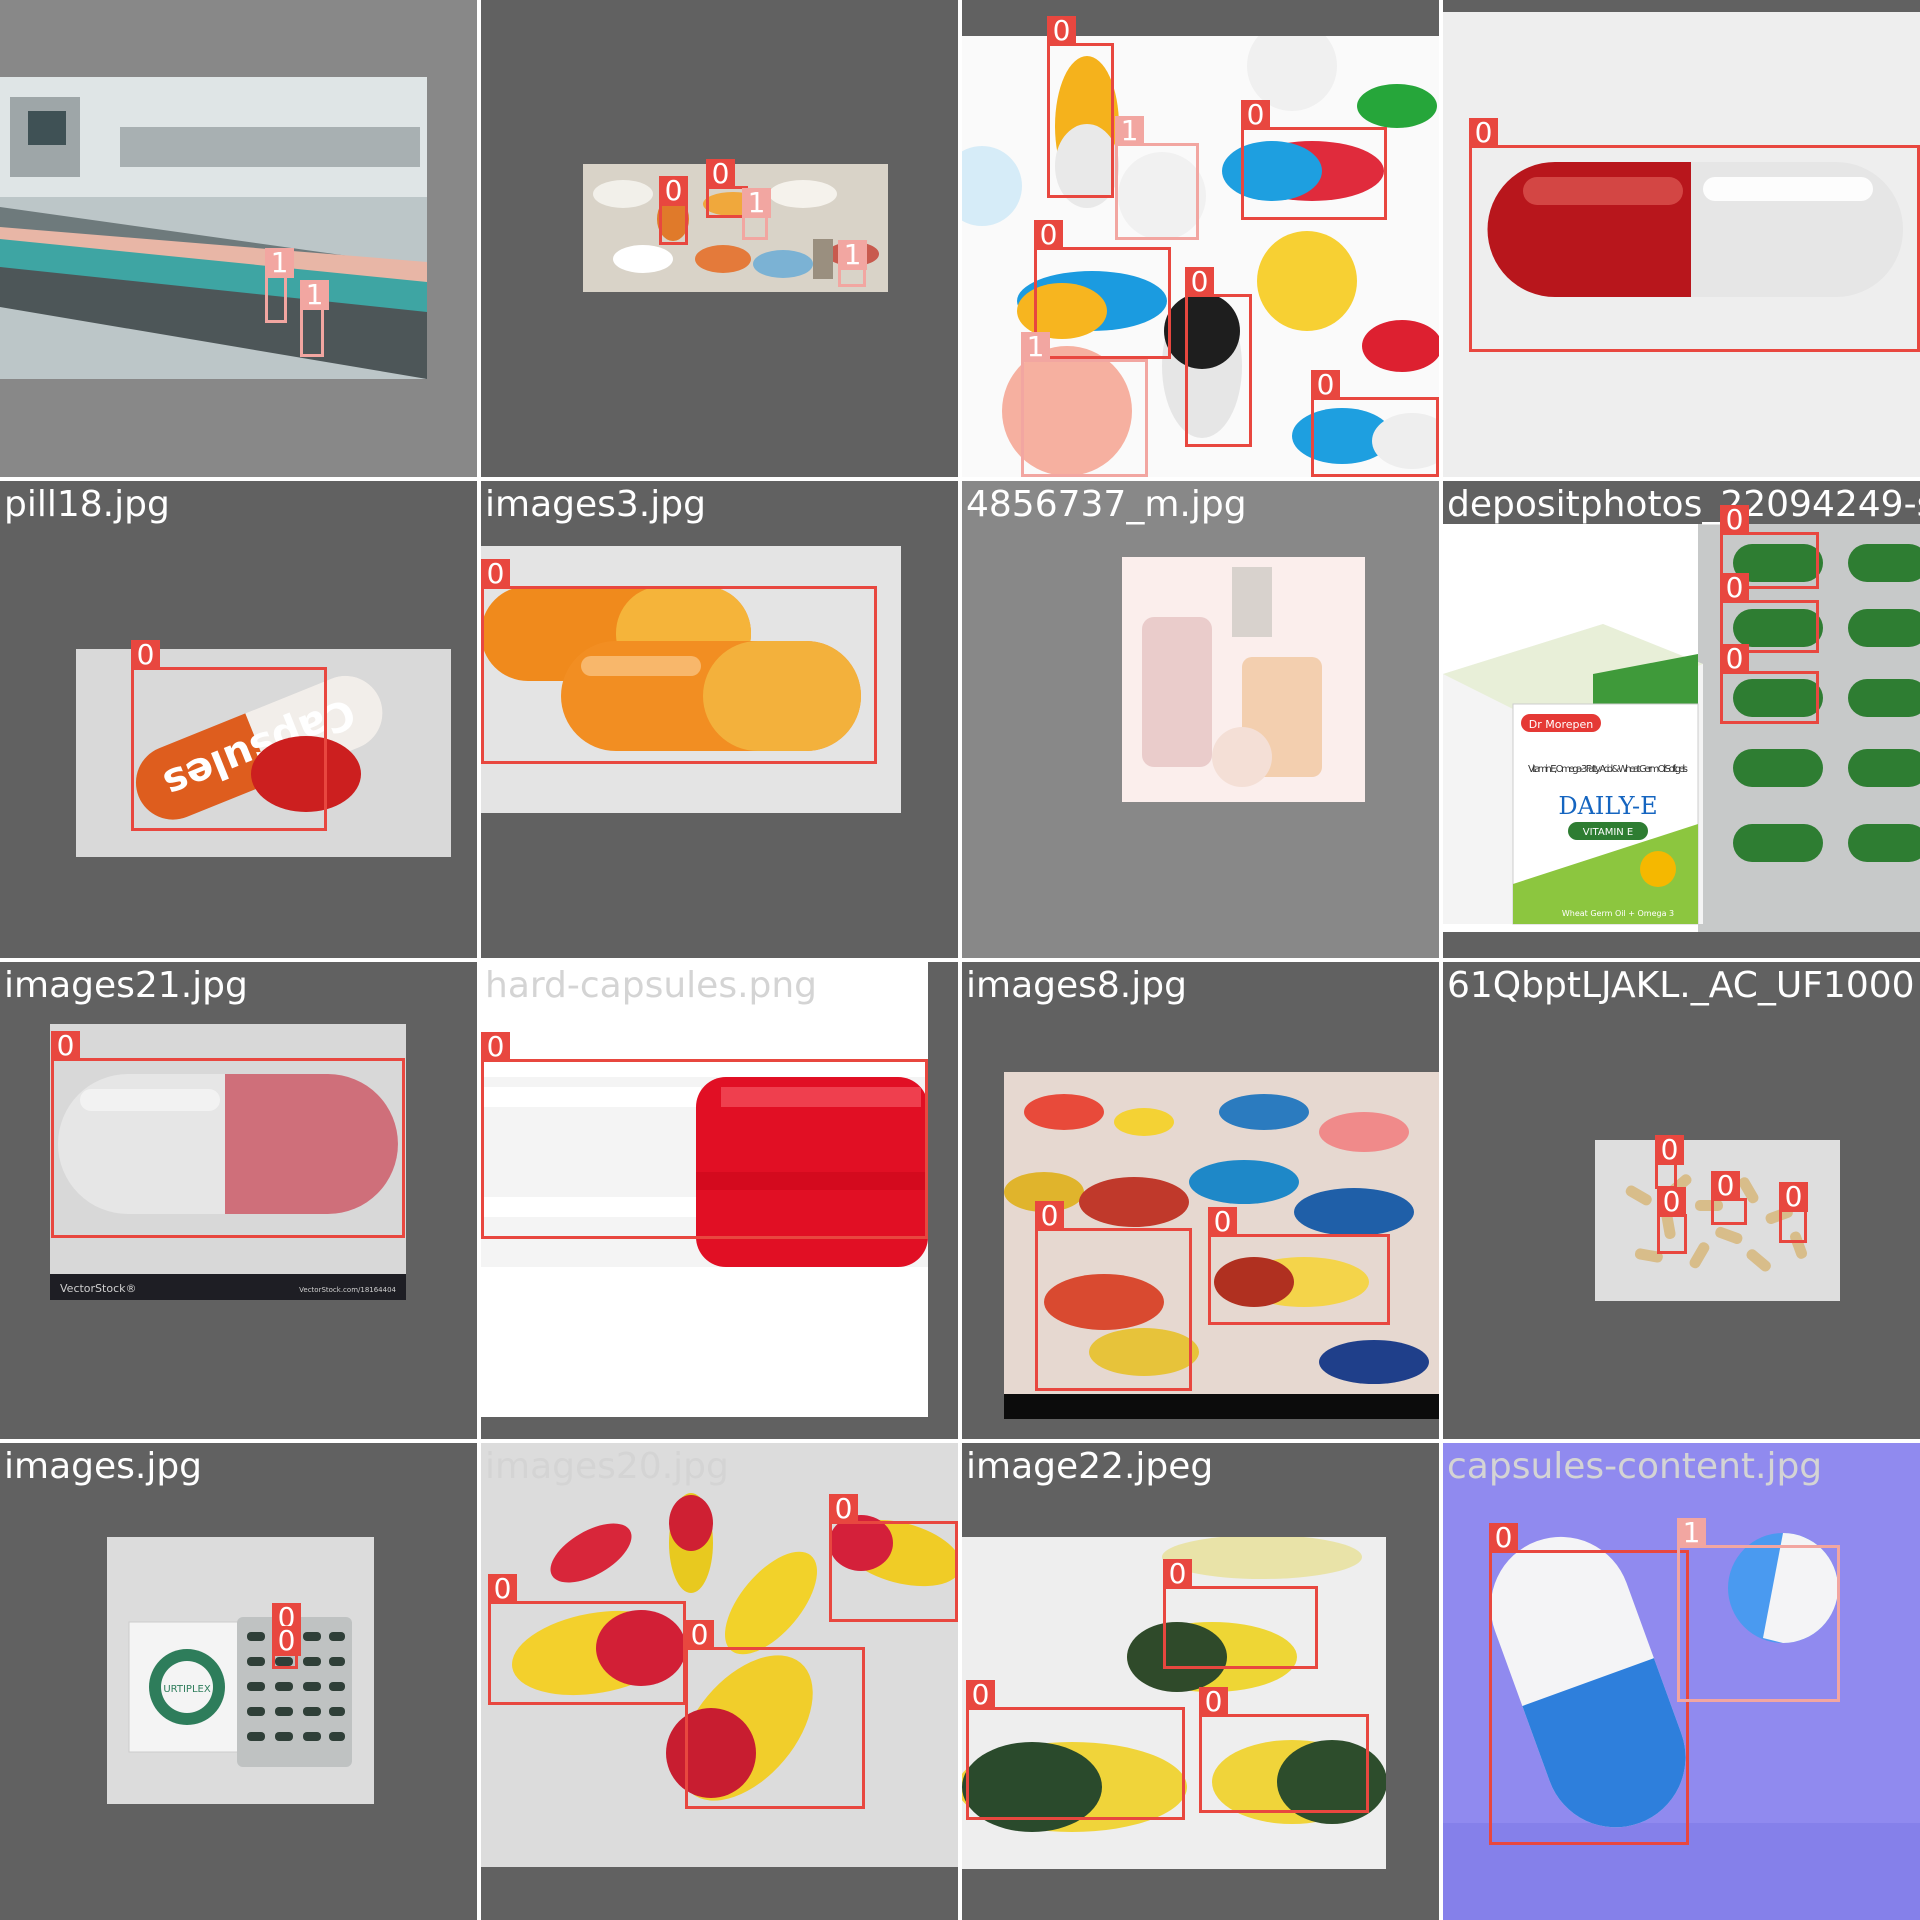  I want to click on image-filename: images3.jpg, so click(595, 504).